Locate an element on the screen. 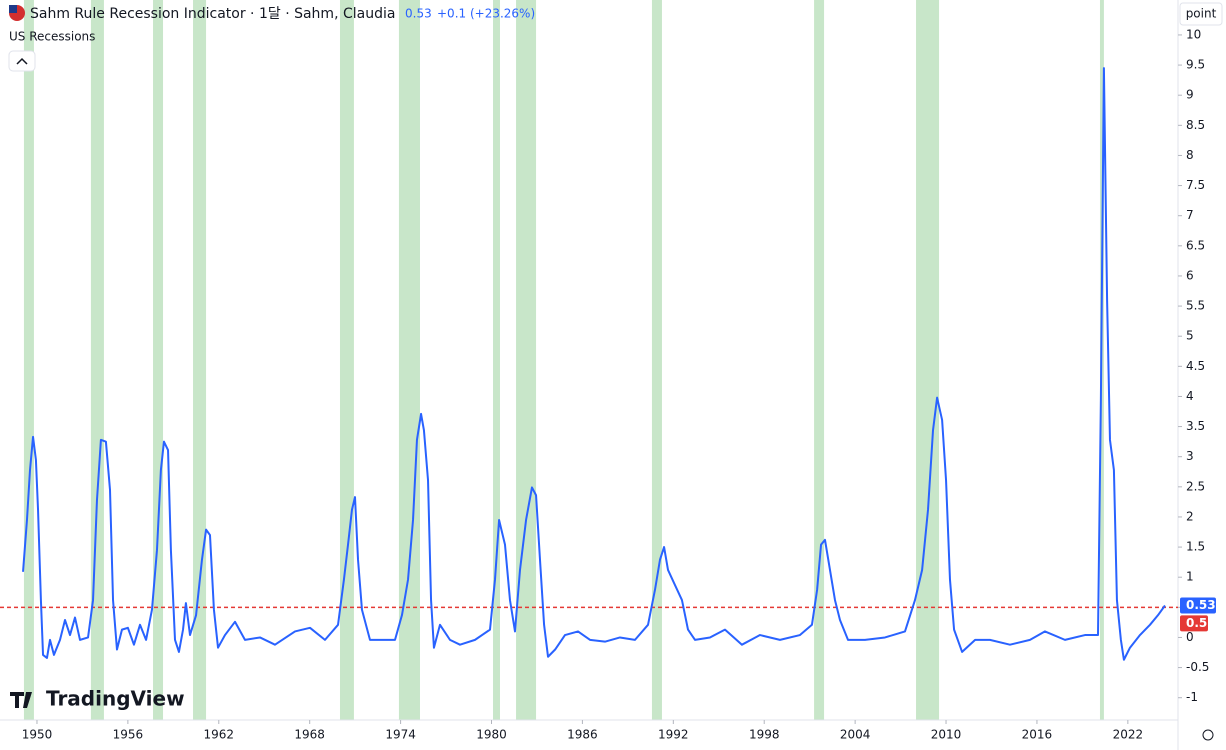 This screenshot has height=750, width=1226. y-tick-label: 4.5 is located at coordinates (1195, 366).